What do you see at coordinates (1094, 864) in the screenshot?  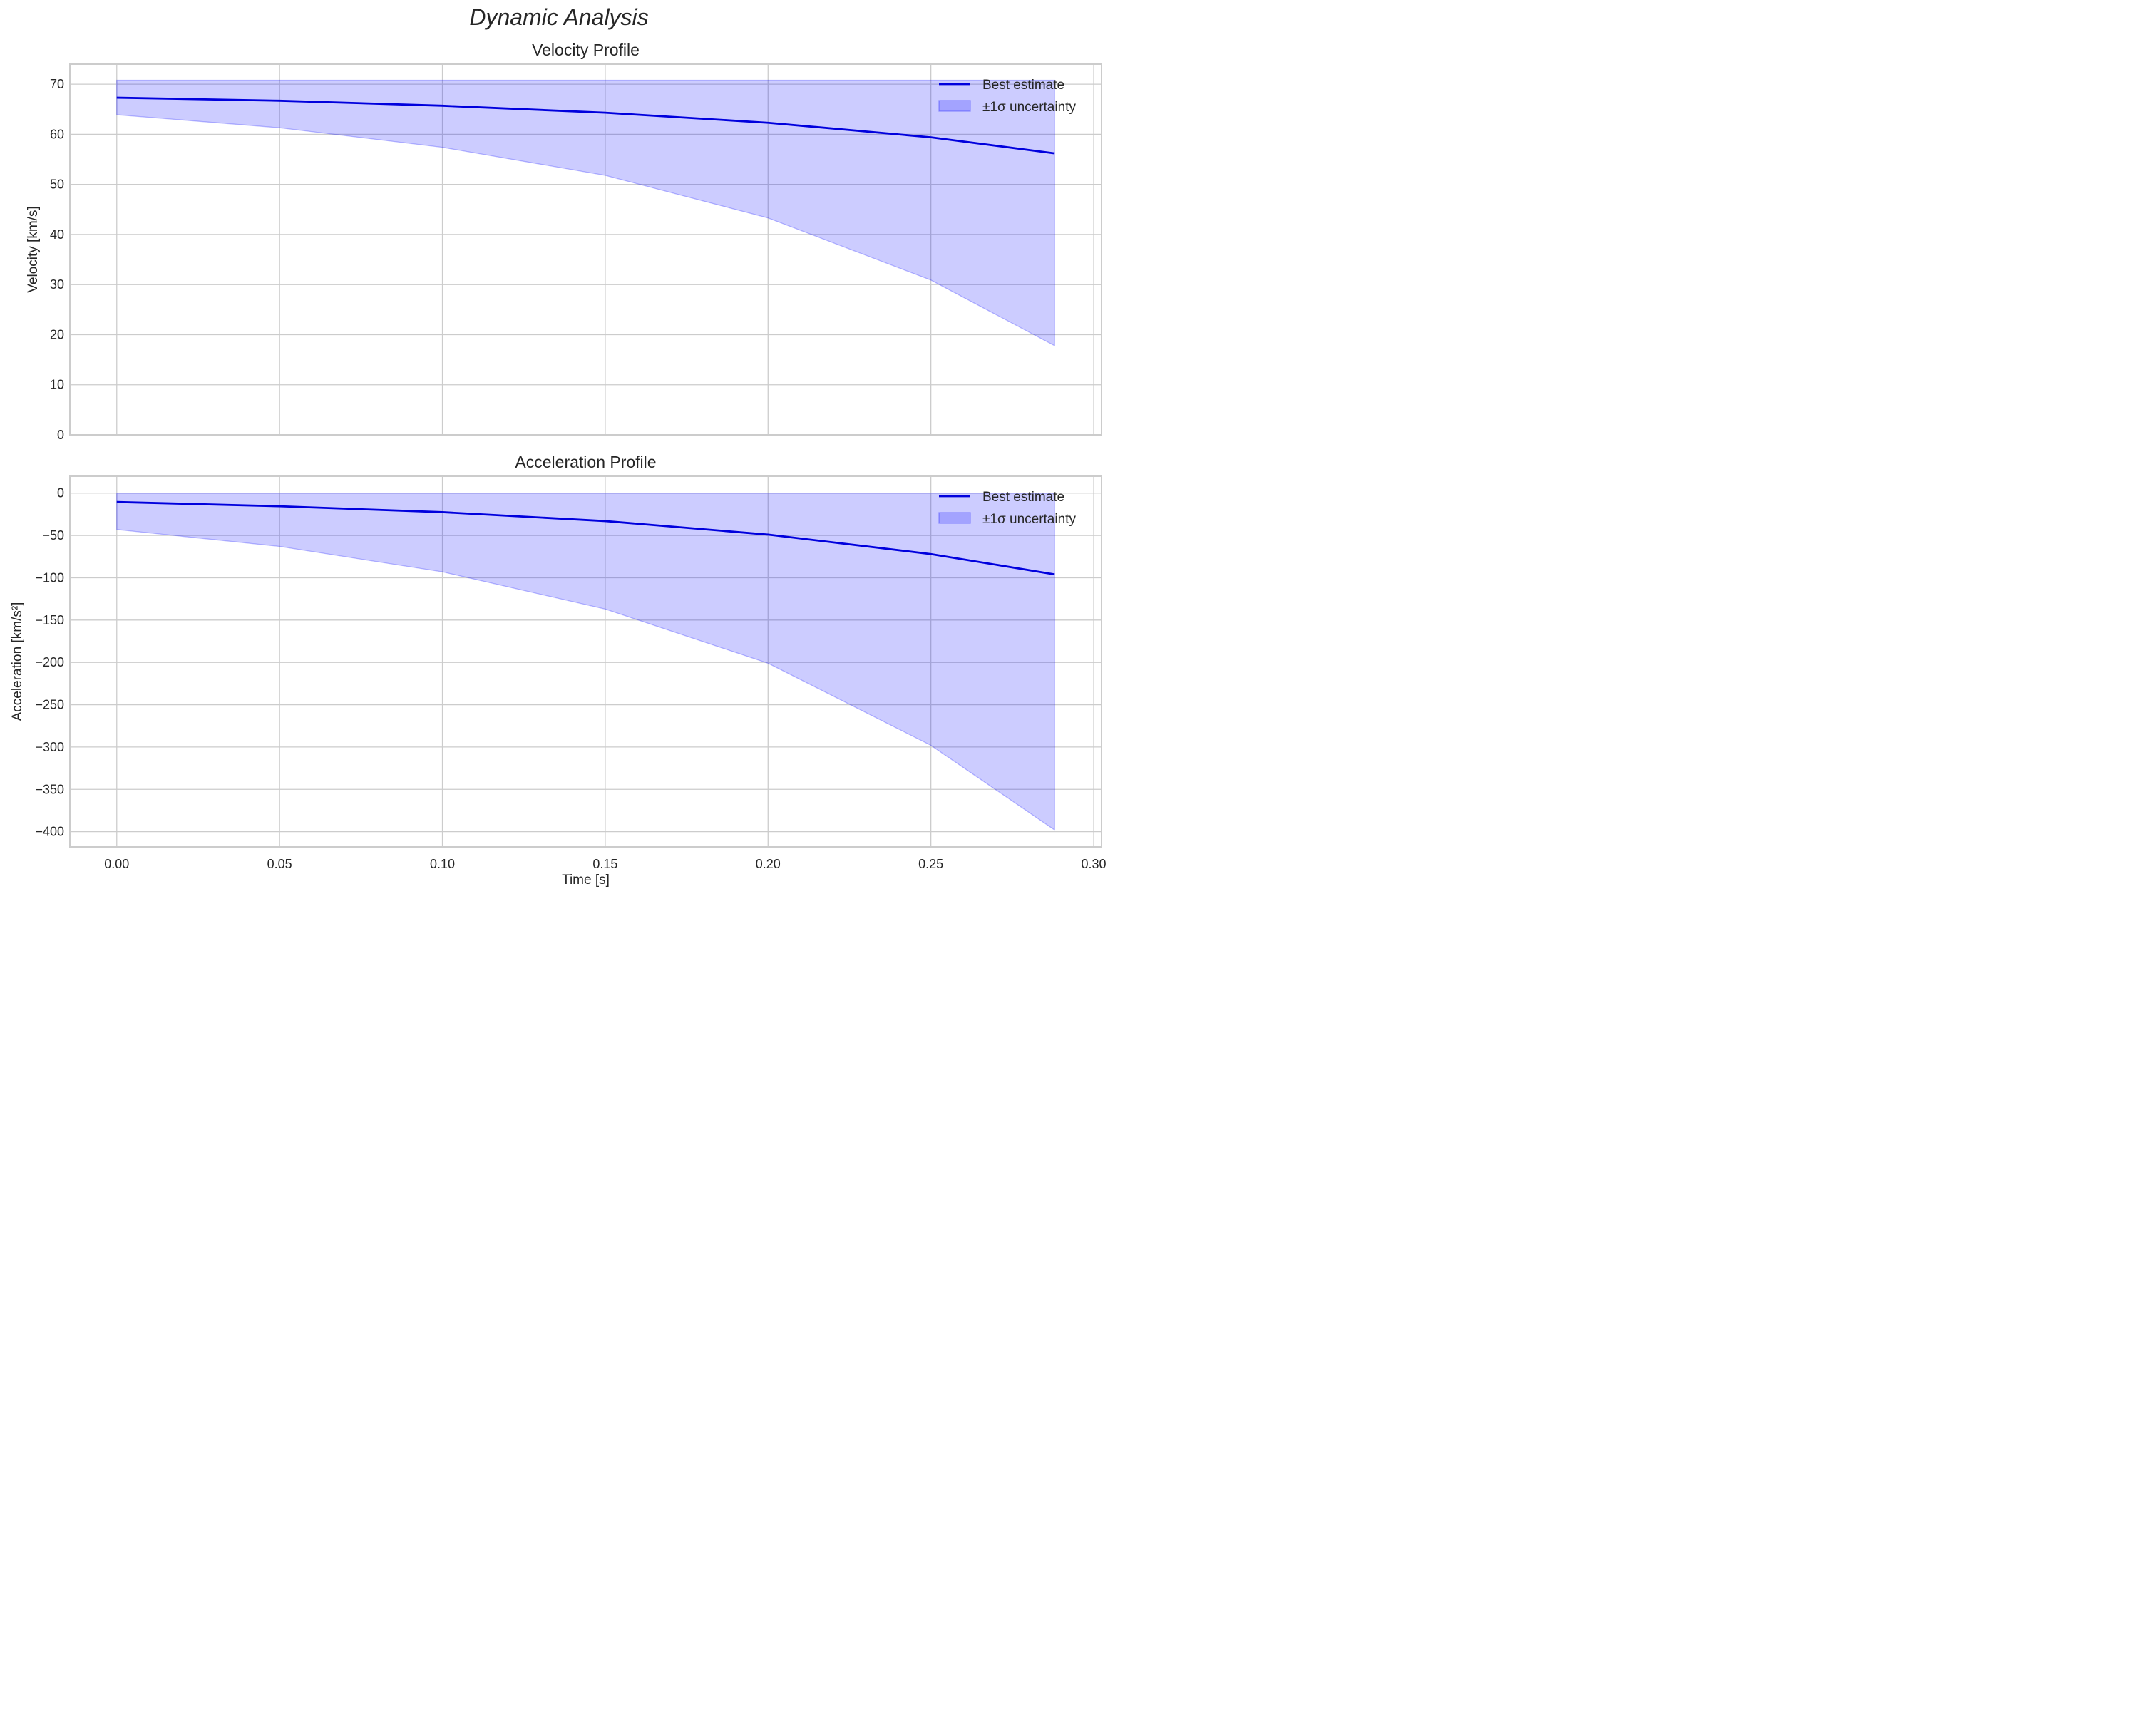 I see `x-tick-label: 0.30` at bounding box center [1094, 864].